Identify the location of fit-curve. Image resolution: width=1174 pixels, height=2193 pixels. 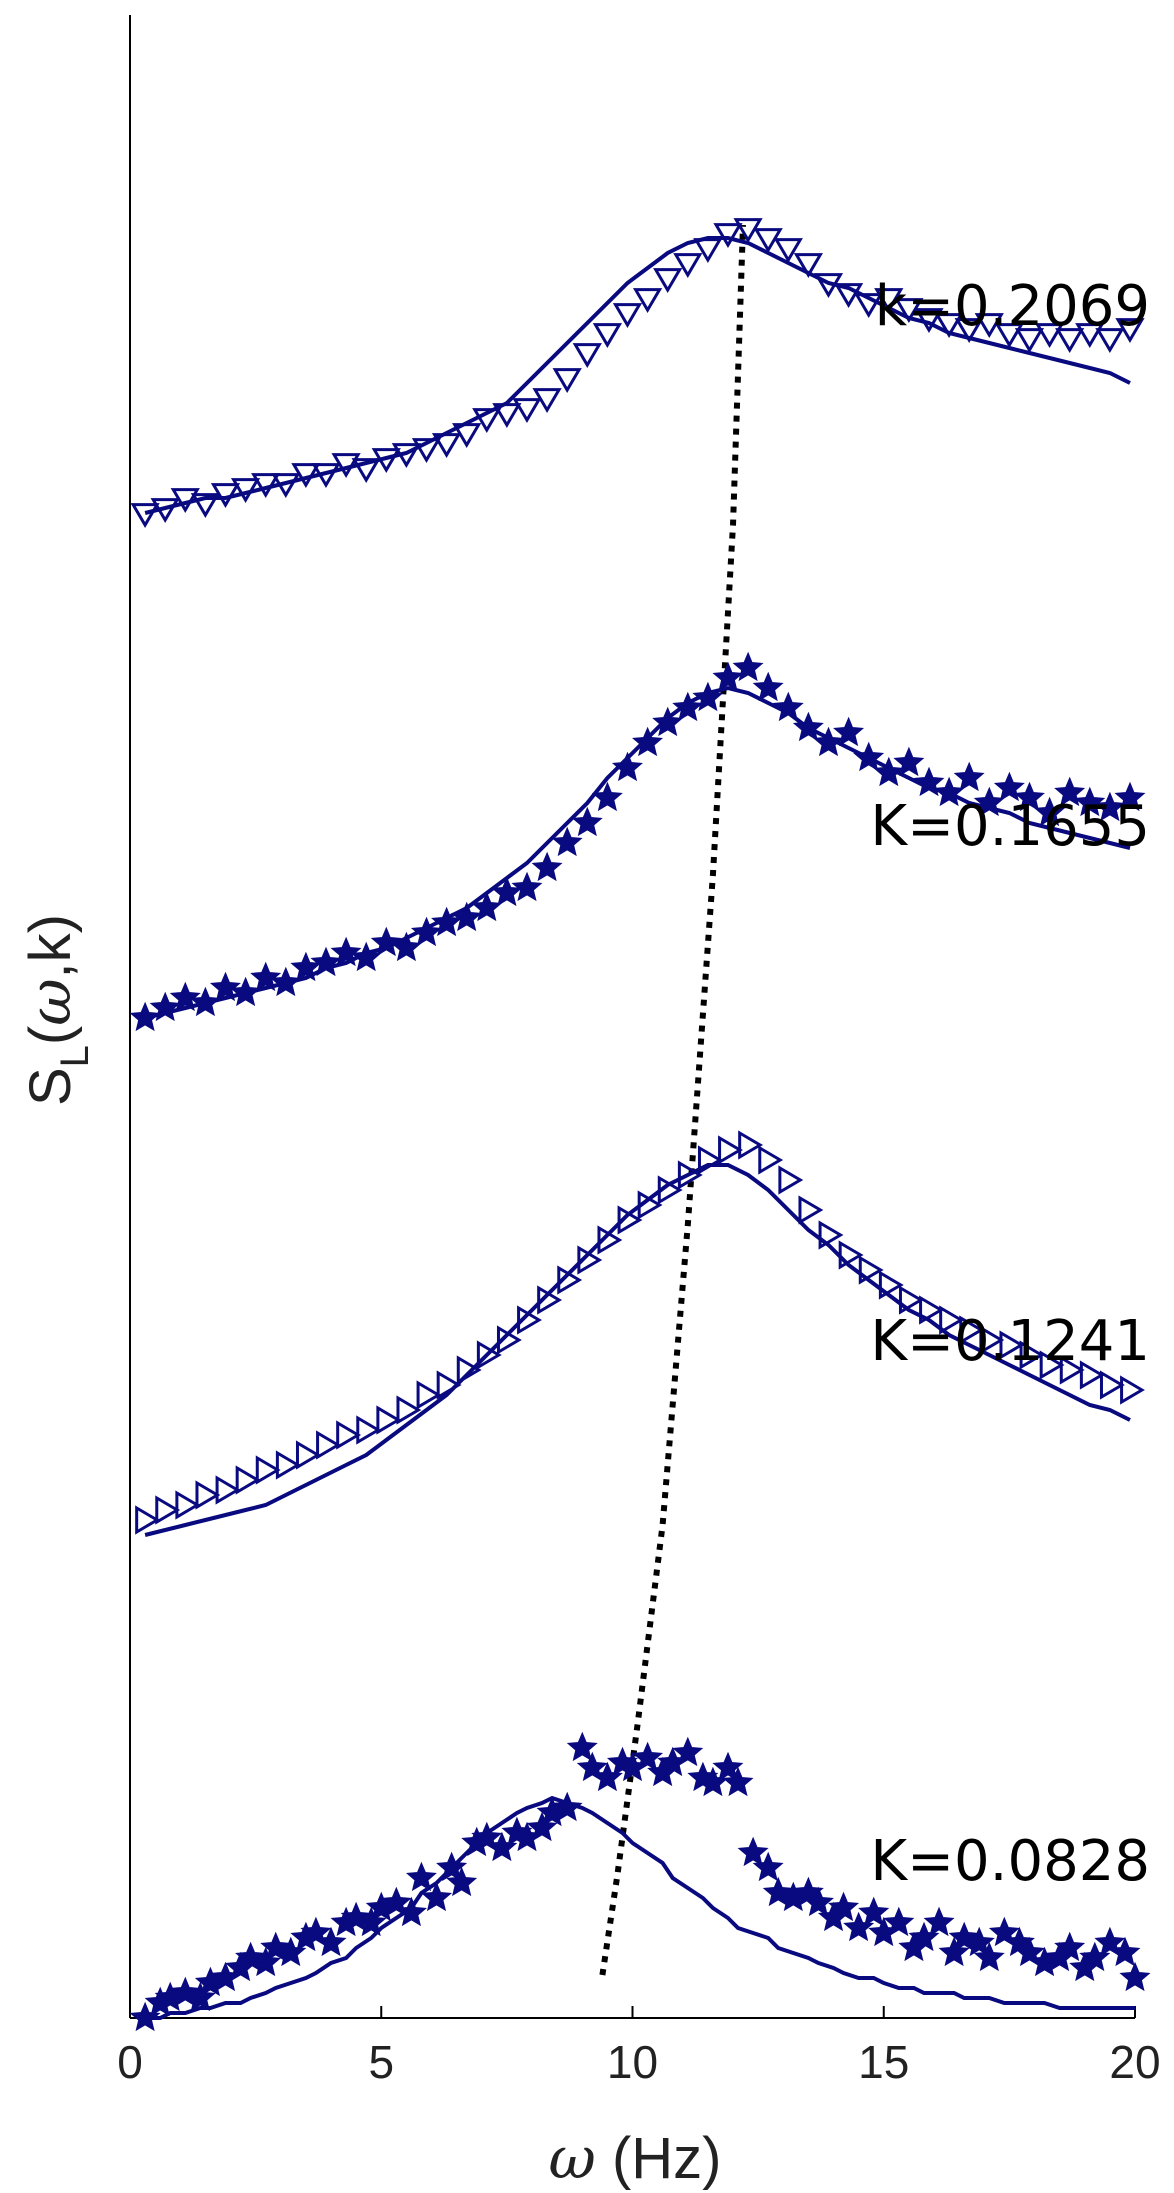
(637, 1350).